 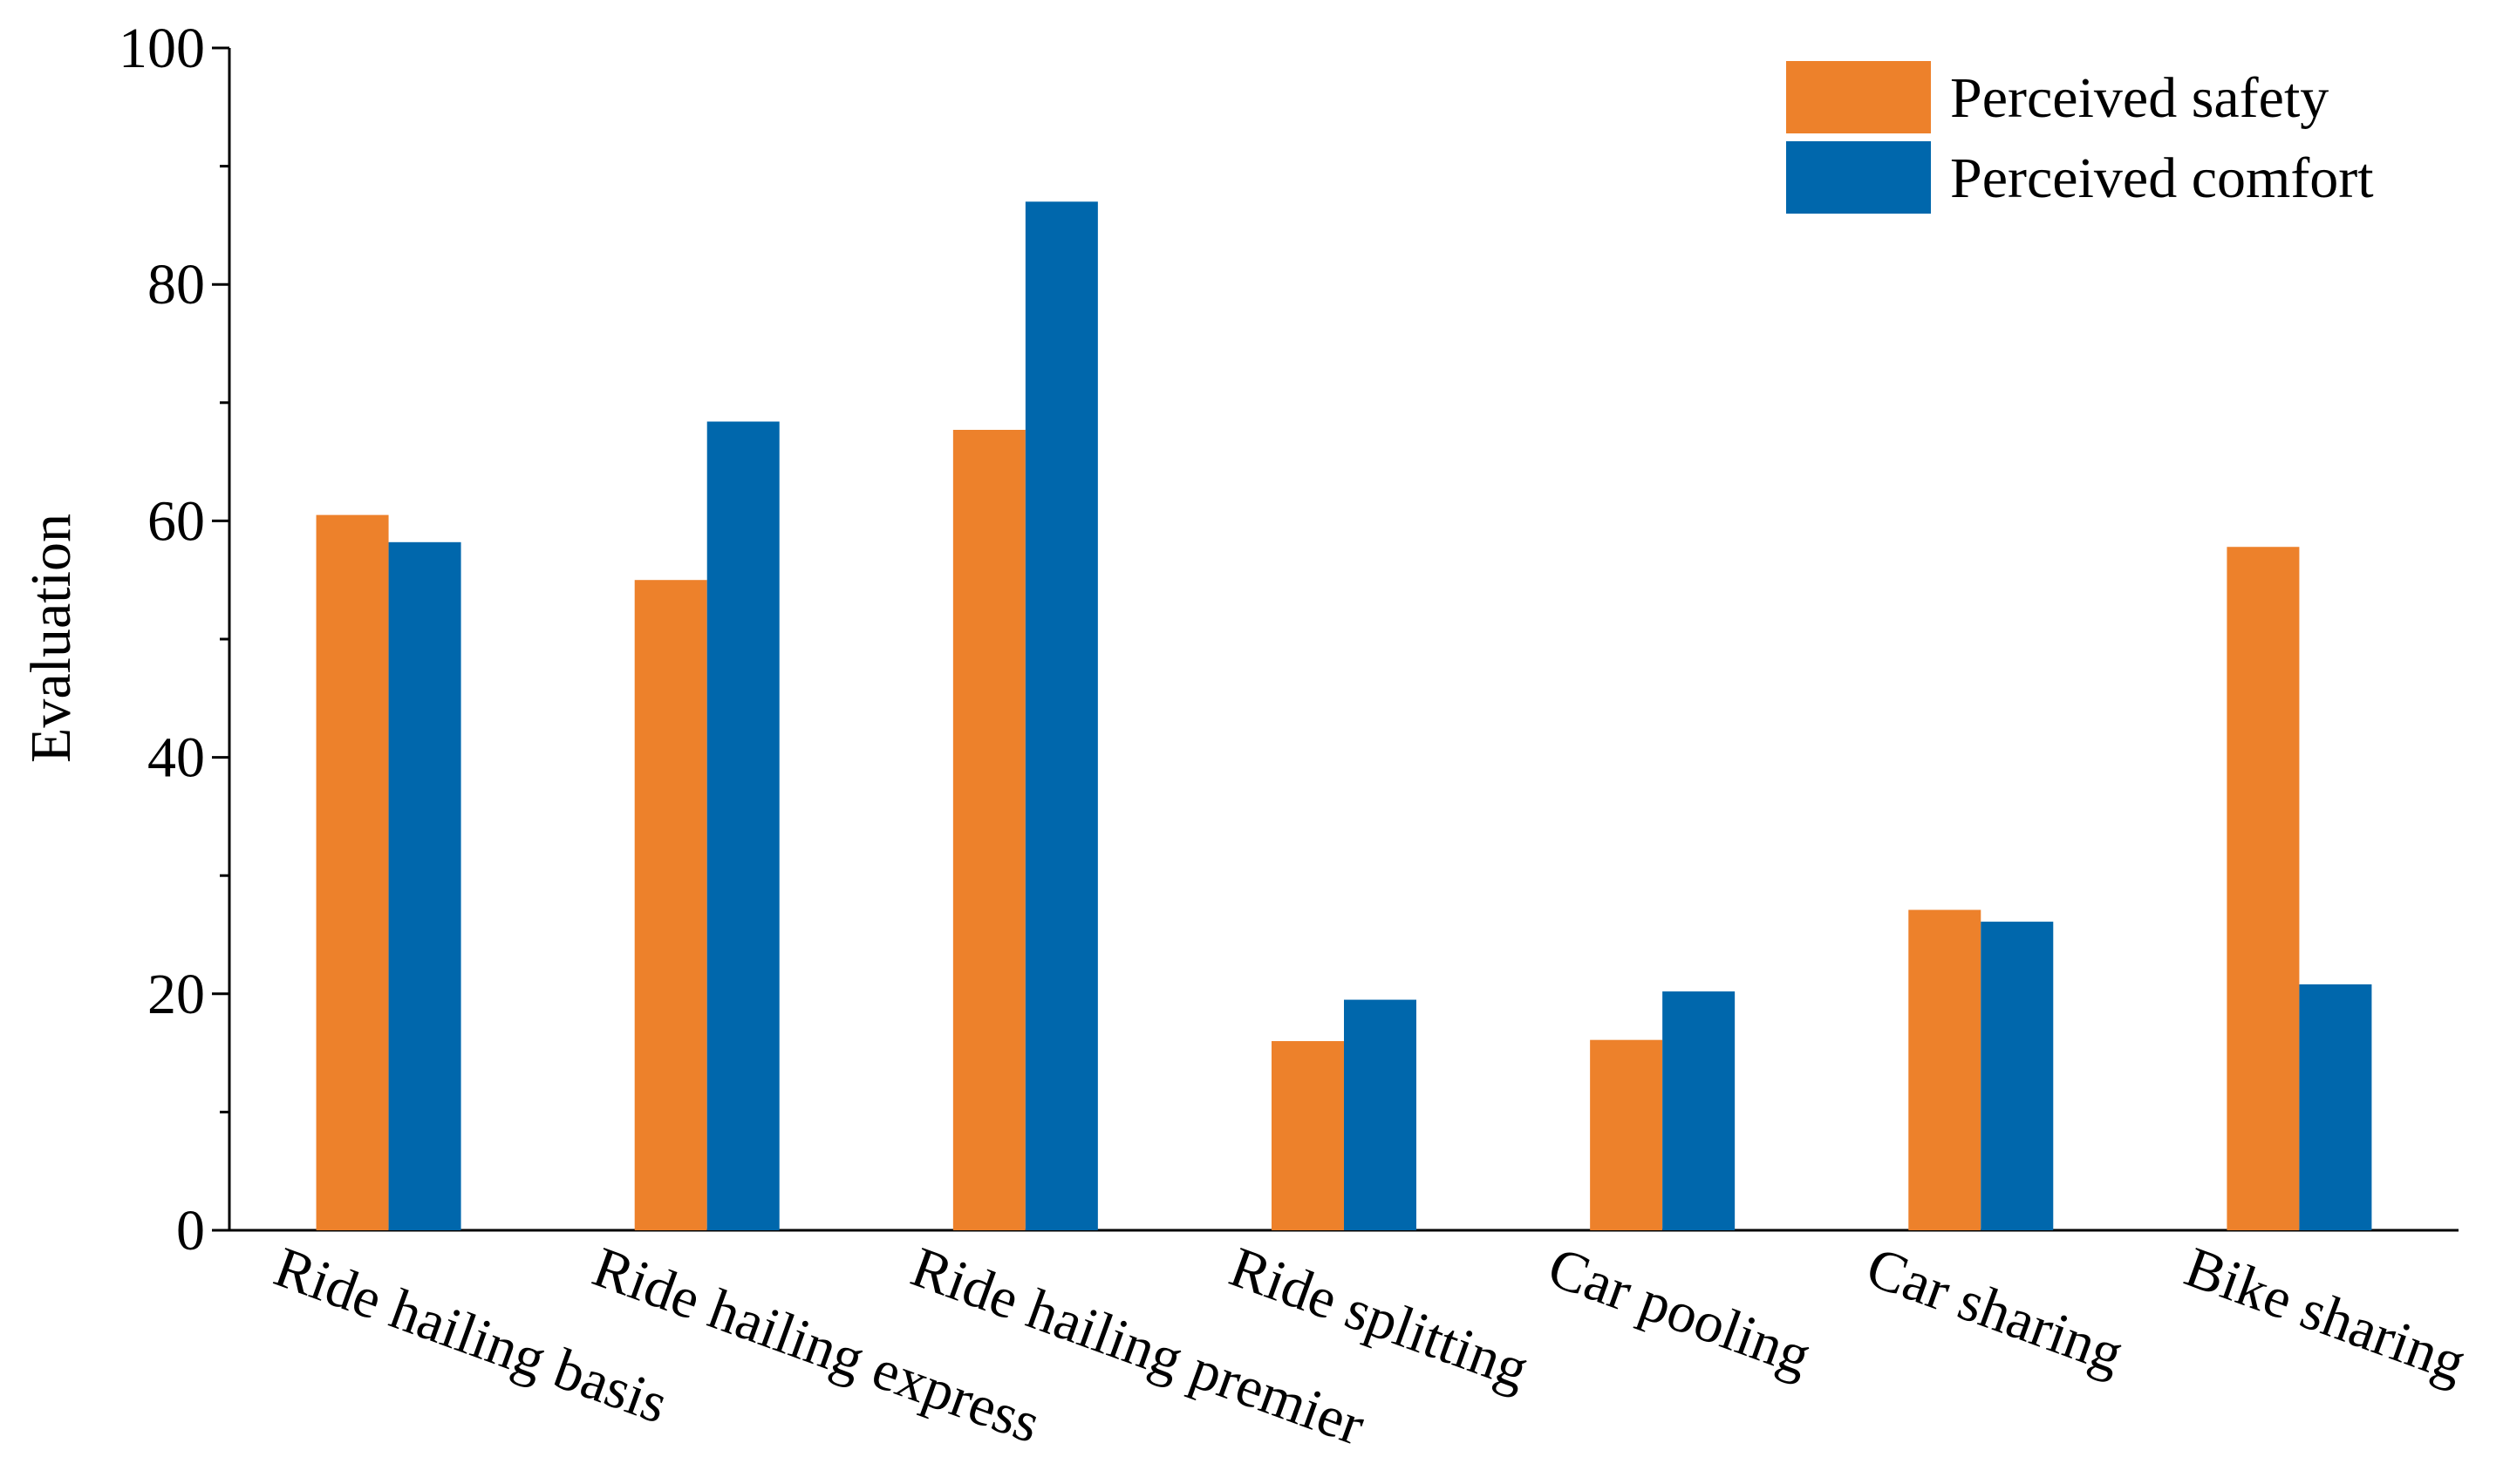 I want to click on y-tick-label: 60, so click(x=176, y=521).